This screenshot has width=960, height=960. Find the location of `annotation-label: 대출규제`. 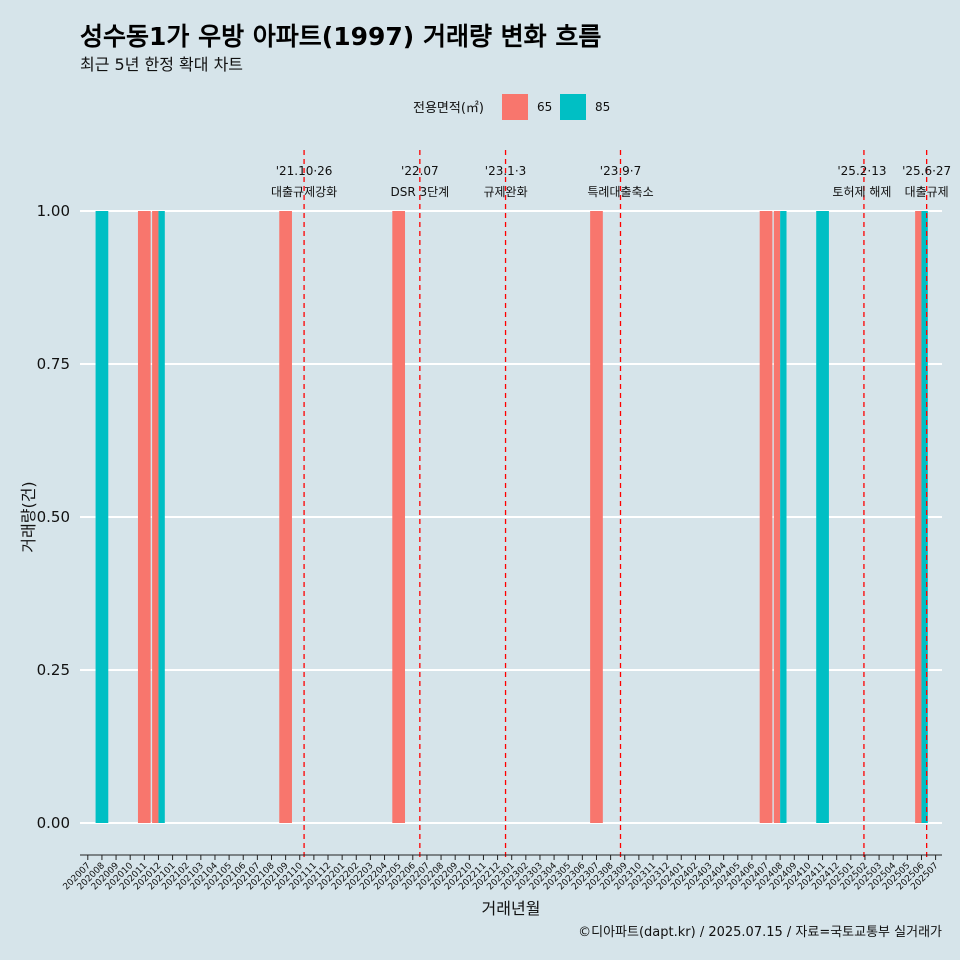

annotation-label: 대출규제 is located at coordinates (927, 192).